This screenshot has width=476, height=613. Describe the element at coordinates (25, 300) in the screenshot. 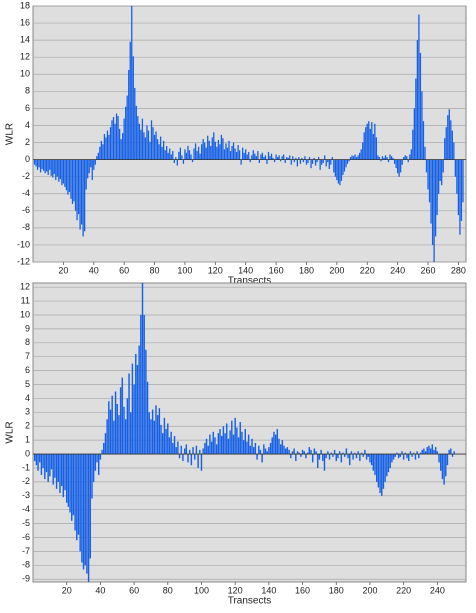

I see `y-tick-label: 11` at that location.